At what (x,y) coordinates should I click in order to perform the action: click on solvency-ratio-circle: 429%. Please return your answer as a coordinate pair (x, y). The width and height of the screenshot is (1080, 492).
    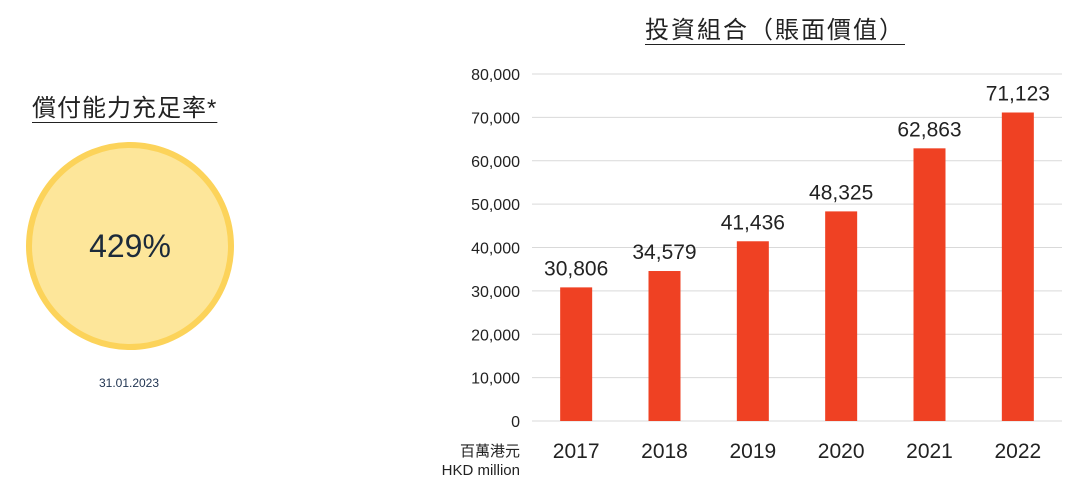
    Looking at the image, I should click on (130, 246).